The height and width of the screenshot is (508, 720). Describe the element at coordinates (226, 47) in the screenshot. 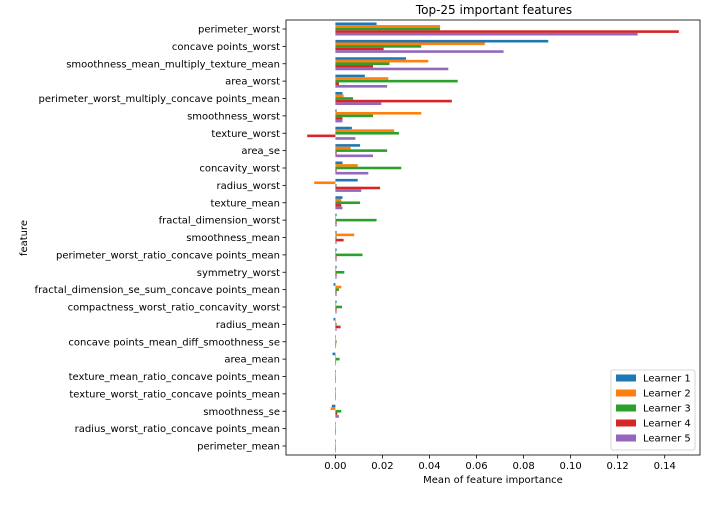

I see `y-tick-label: concave points_worst` at that location.